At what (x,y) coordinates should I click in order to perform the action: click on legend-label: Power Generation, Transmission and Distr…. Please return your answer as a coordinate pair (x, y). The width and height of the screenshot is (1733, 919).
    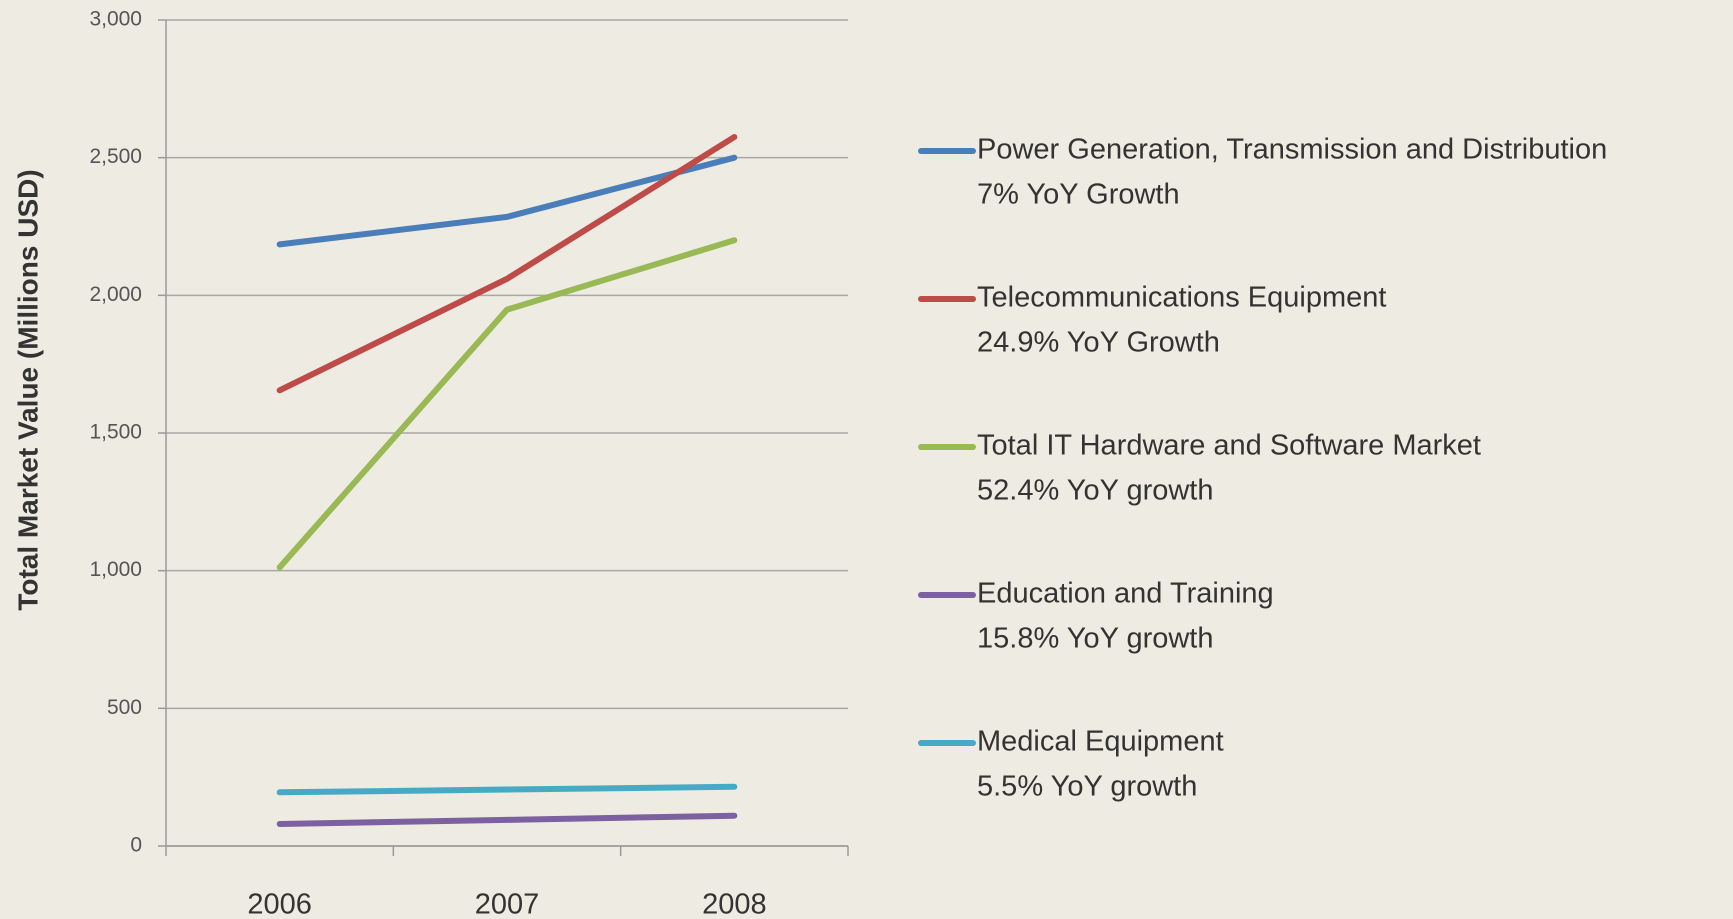
    Looking at the image, I should click on (1292, 150).